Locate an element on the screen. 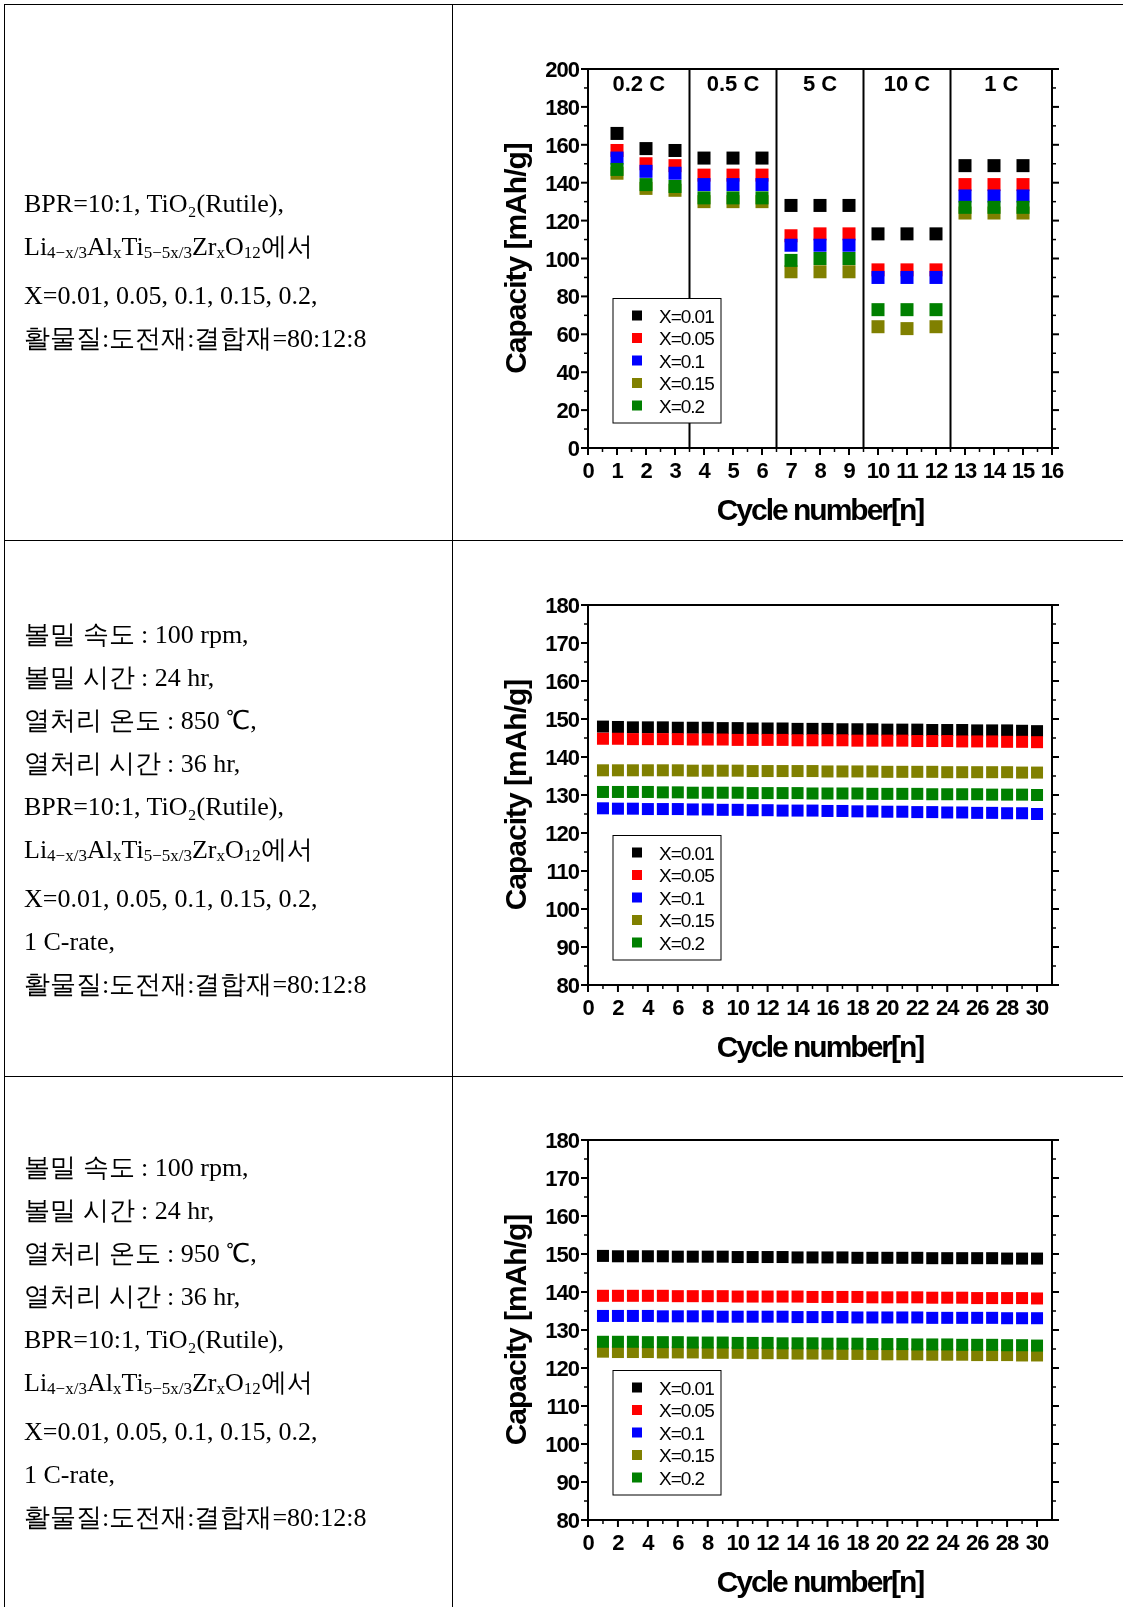 The height and width of the screenshot is (1607, 1123). y-tick-label: 80 is located at coordinates (568, 1520).